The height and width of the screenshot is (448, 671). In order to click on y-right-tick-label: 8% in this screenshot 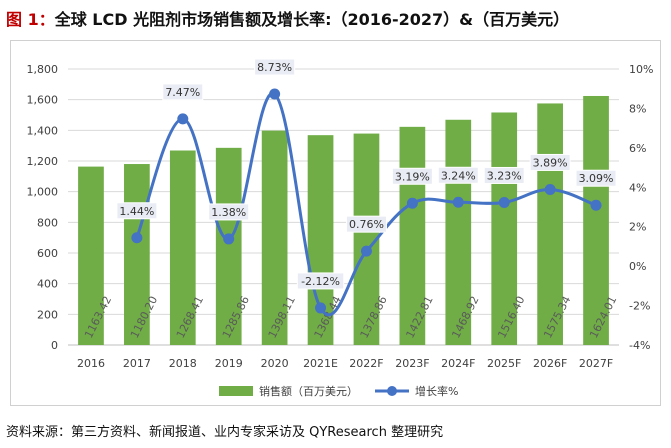, I will do `click(637, 108)`.